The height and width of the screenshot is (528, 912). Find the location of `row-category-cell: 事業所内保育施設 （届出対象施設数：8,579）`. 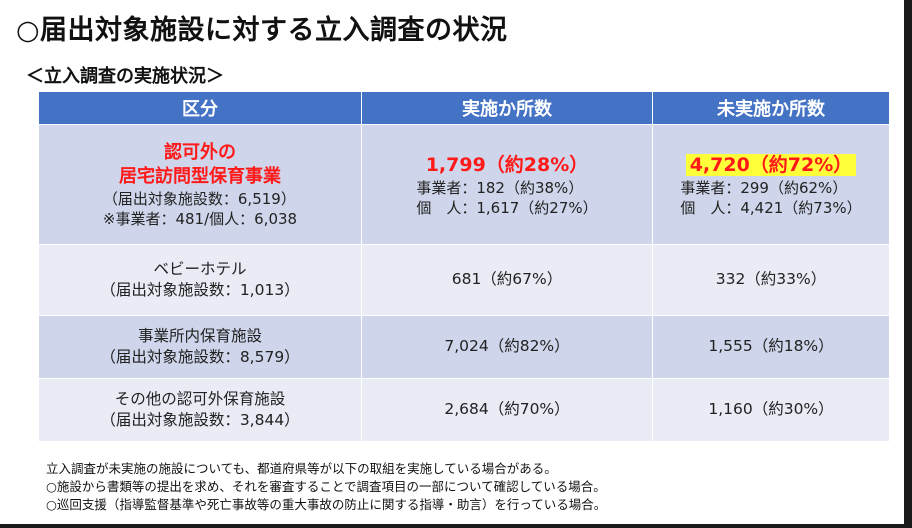

row-category-cell: 事業所内保育施設 （届出対象施設数：8,579） is located at coordinates (200, 346).